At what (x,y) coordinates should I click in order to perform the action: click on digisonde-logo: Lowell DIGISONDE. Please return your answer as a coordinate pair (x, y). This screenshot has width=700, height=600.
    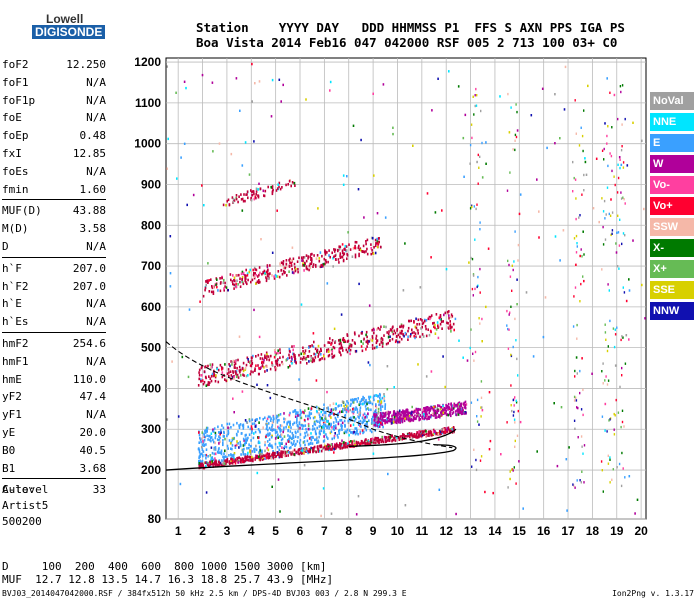
    Looking at the image, I should click on (55, 26).